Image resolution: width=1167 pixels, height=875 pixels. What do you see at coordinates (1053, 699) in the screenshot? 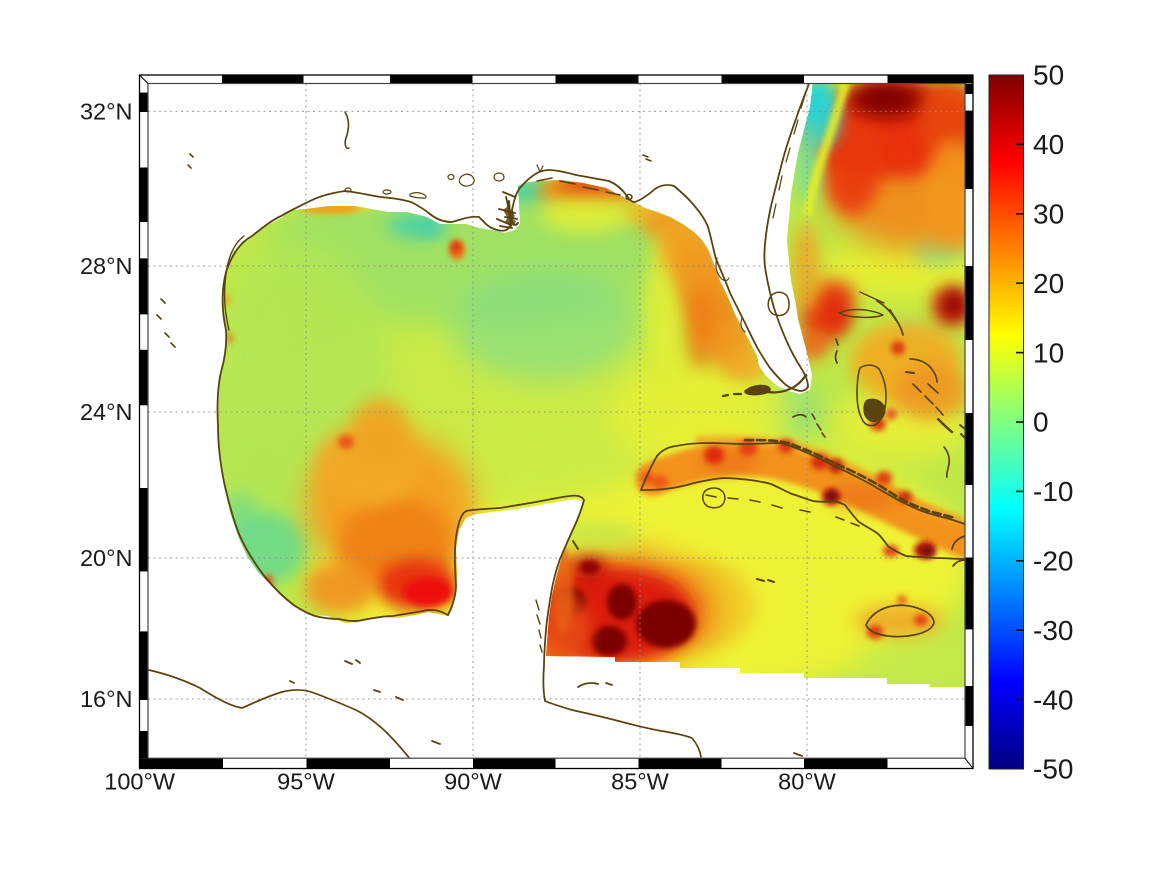
I see `svg-text: -40` at bounding box center [1053, 699].